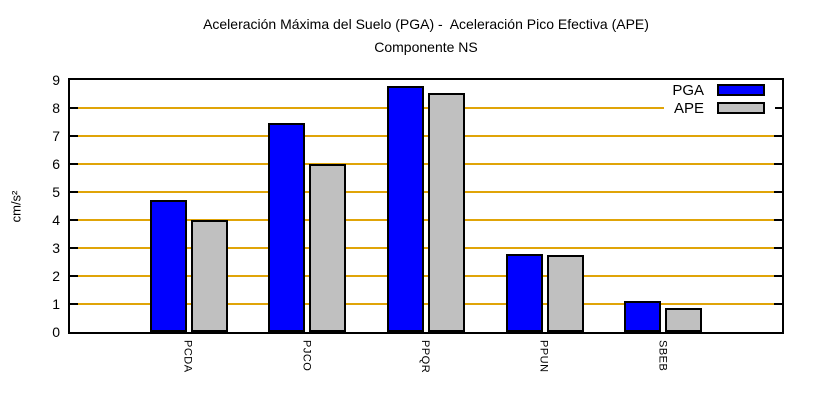 This screenshot has width=820, height=400. I want to click on y-tick-label-5: 5, so click(56, 192).